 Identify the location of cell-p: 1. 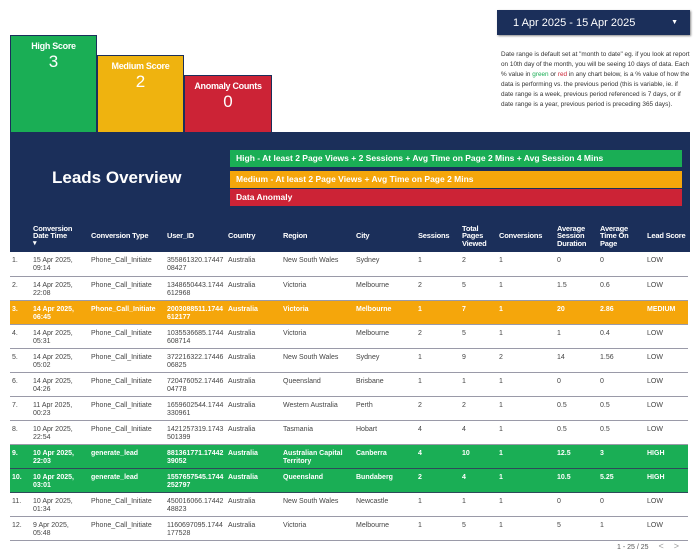
(478, 384).